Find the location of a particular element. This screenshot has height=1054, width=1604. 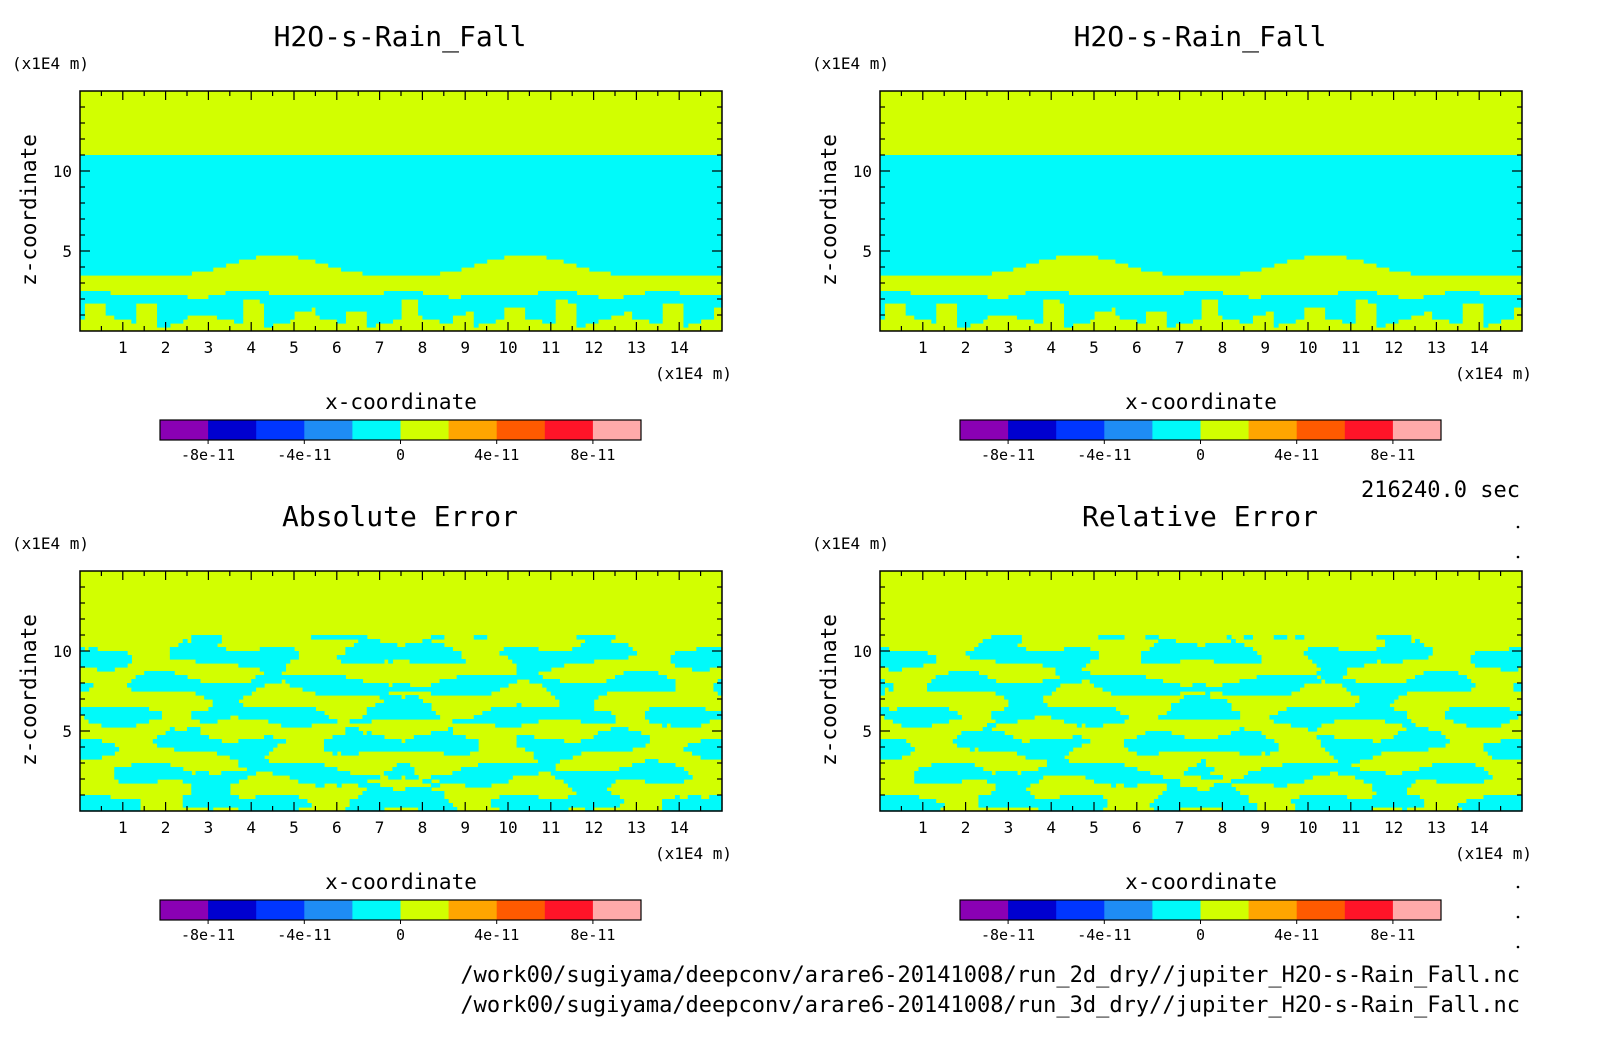

x-tick-label: 10 is located at coordinates (1307, 827).